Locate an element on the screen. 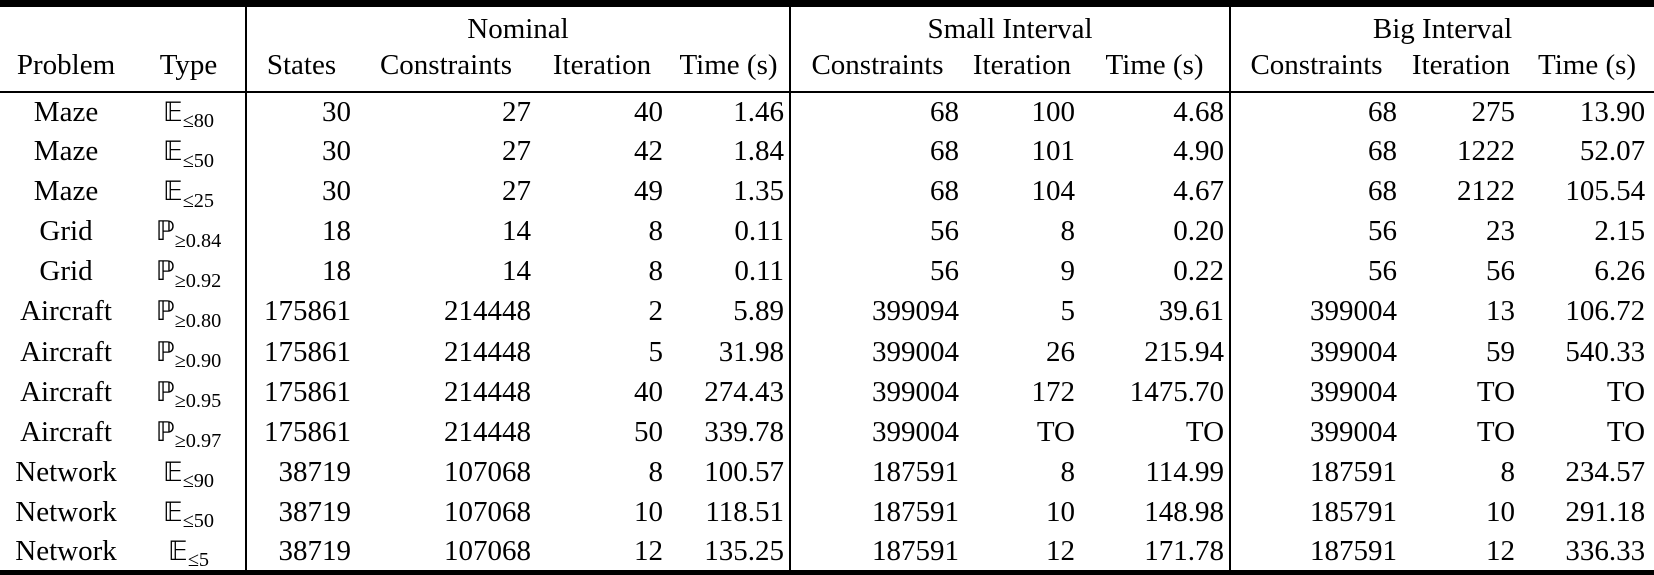  group-header-empty is located at coordinates (123, 24).